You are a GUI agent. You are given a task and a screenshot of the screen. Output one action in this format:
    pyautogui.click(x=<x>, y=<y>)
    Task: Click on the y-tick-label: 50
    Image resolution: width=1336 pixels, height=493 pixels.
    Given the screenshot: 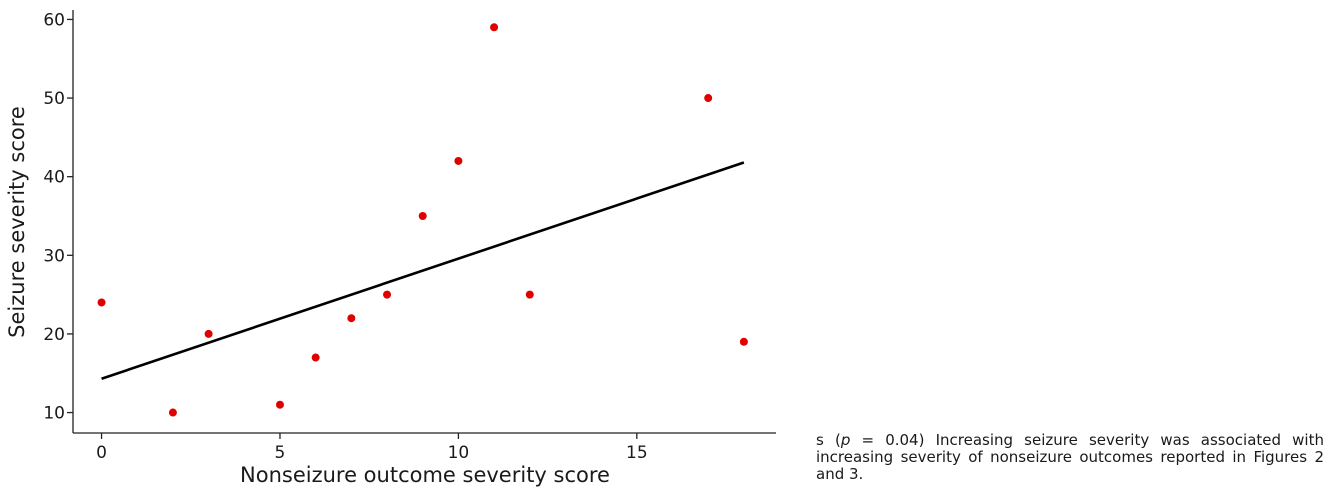 What is the action you would take?
    pyautogui.click(x=54, y=99)
    